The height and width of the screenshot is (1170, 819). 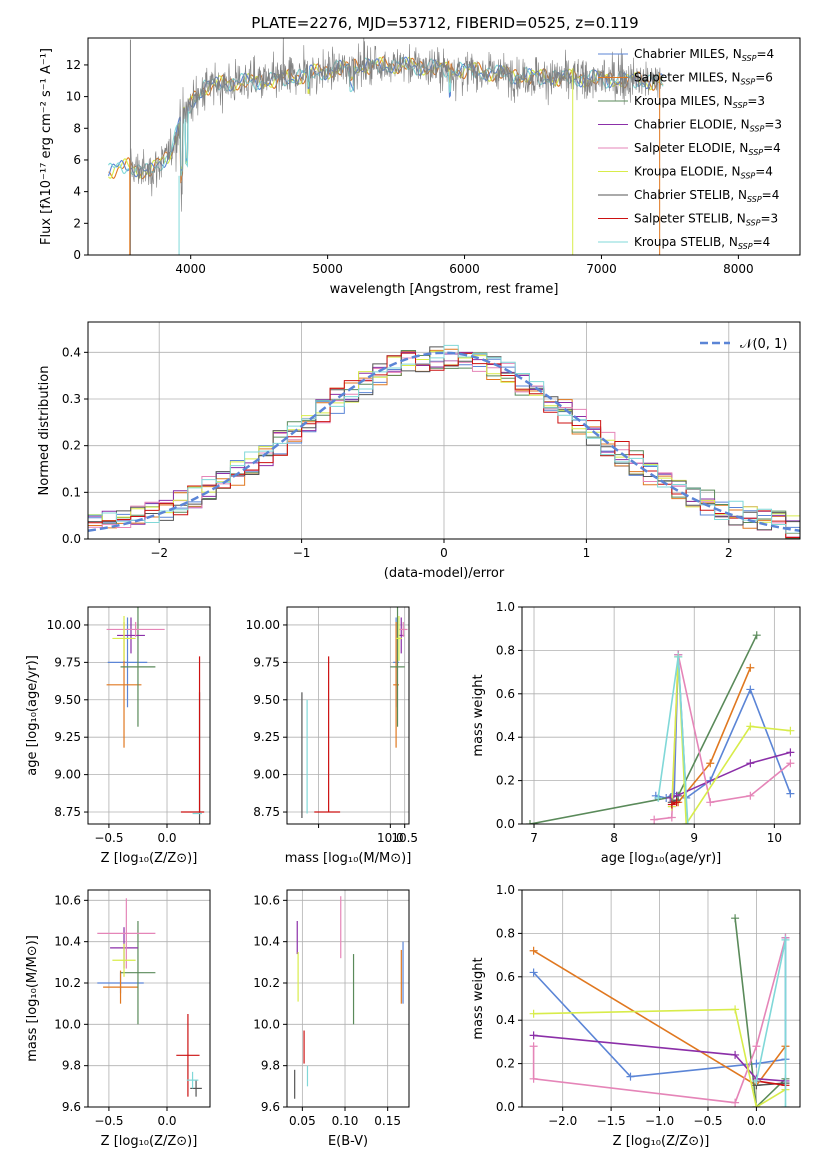 I want to click on legend-model-label: Kroupa MILES, N, so click(x=683, y=101).